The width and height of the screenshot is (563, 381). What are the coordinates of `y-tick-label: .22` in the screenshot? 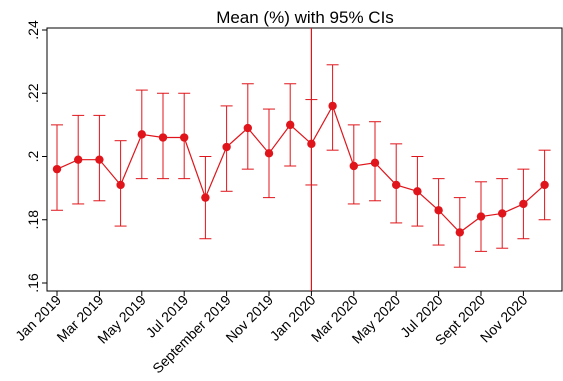 It's located at (33, 93).